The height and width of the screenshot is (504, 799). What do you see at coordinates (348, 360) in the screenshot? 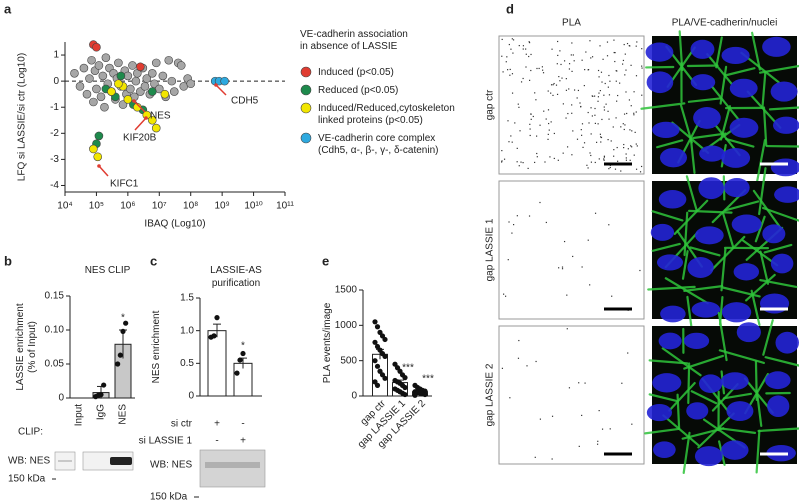
I see `y-tick-label: 500` at bounding box center [348, 360].